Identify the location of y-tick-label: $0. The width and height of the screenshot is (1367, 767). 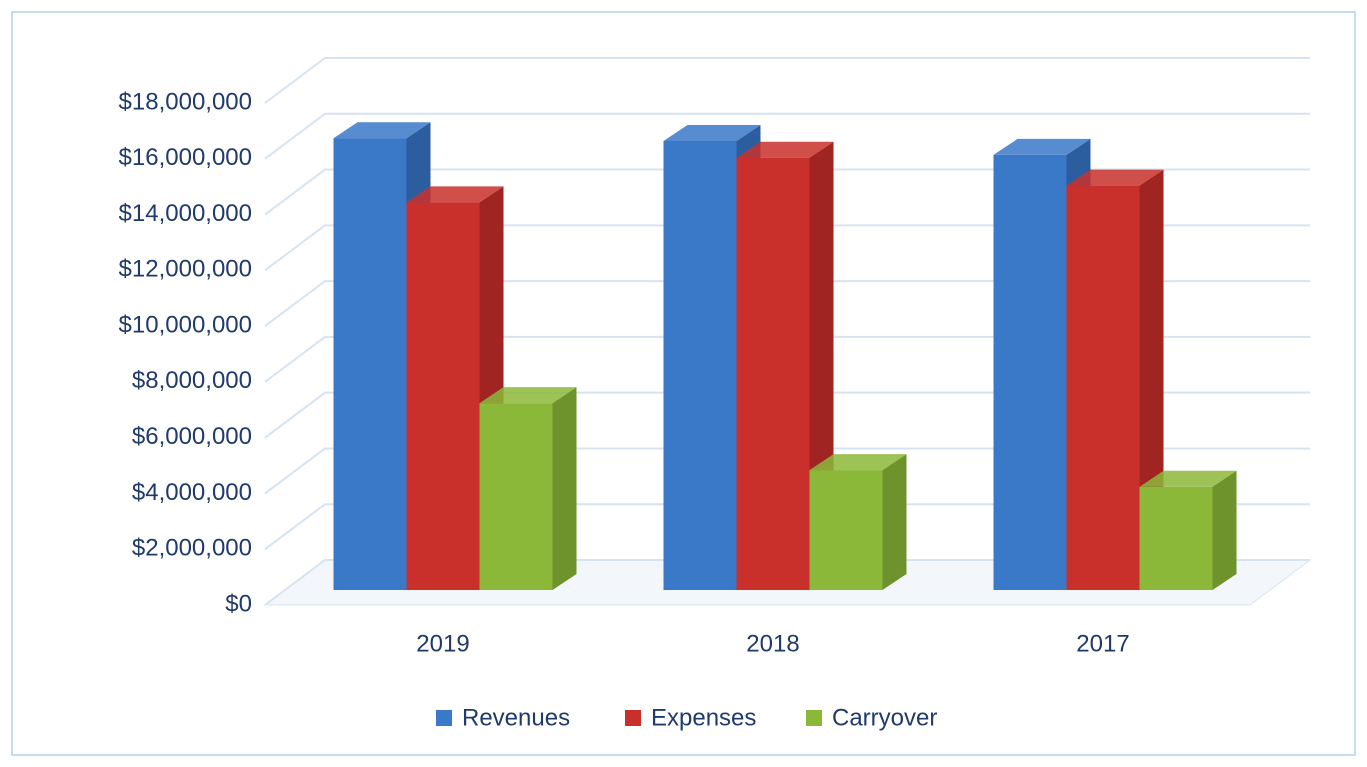
(238, 603).